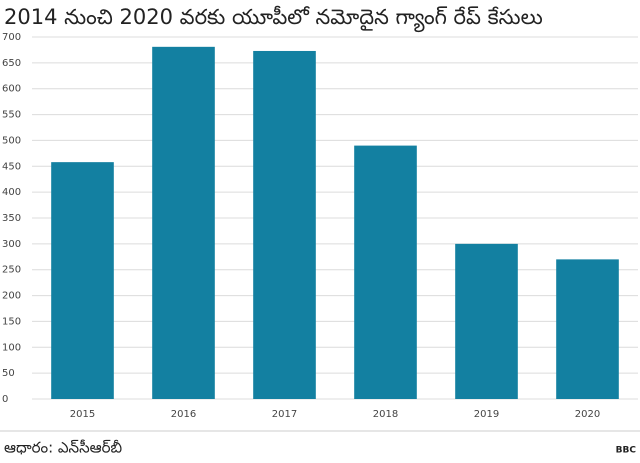 The width and height of the screenshot is (640, 463). I want to click on y-tick-label: 100, so click(11, 347).